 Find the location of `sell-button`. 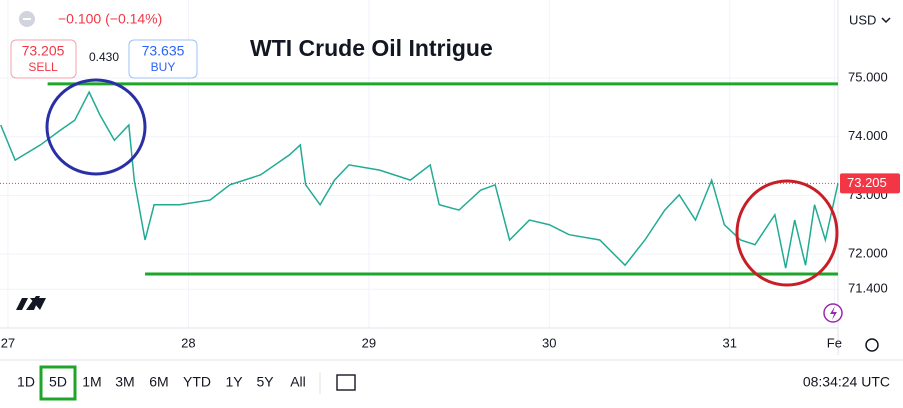

sell-button is located at coordinates (43, 59).